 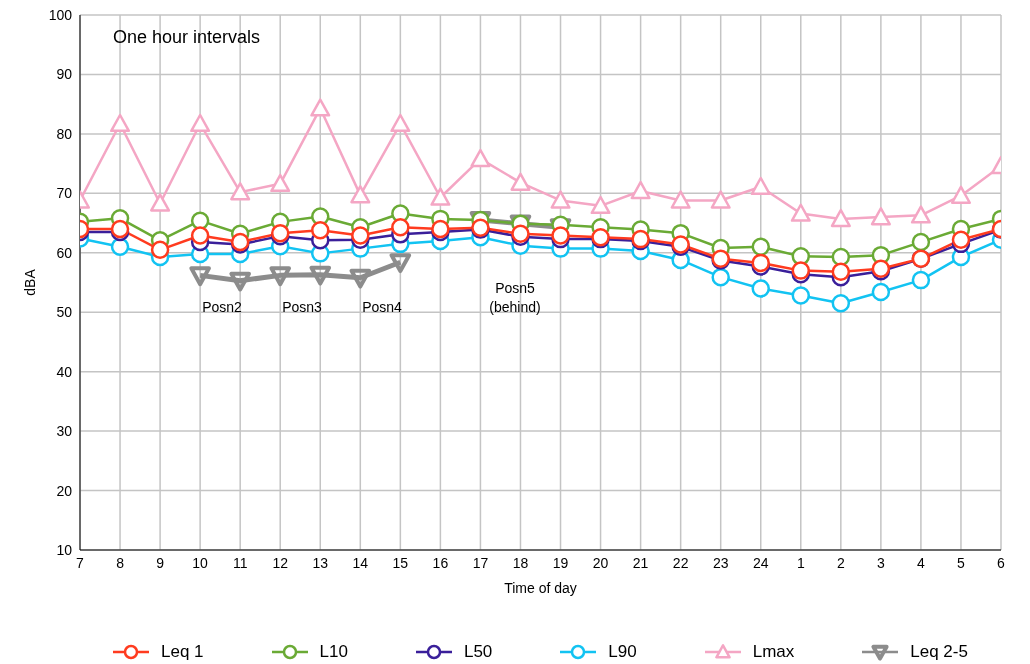 What do you see at coordinates (80, 562) in the screenshot?
I see `x-tick-label: 7` at bounding box center [80, 562].